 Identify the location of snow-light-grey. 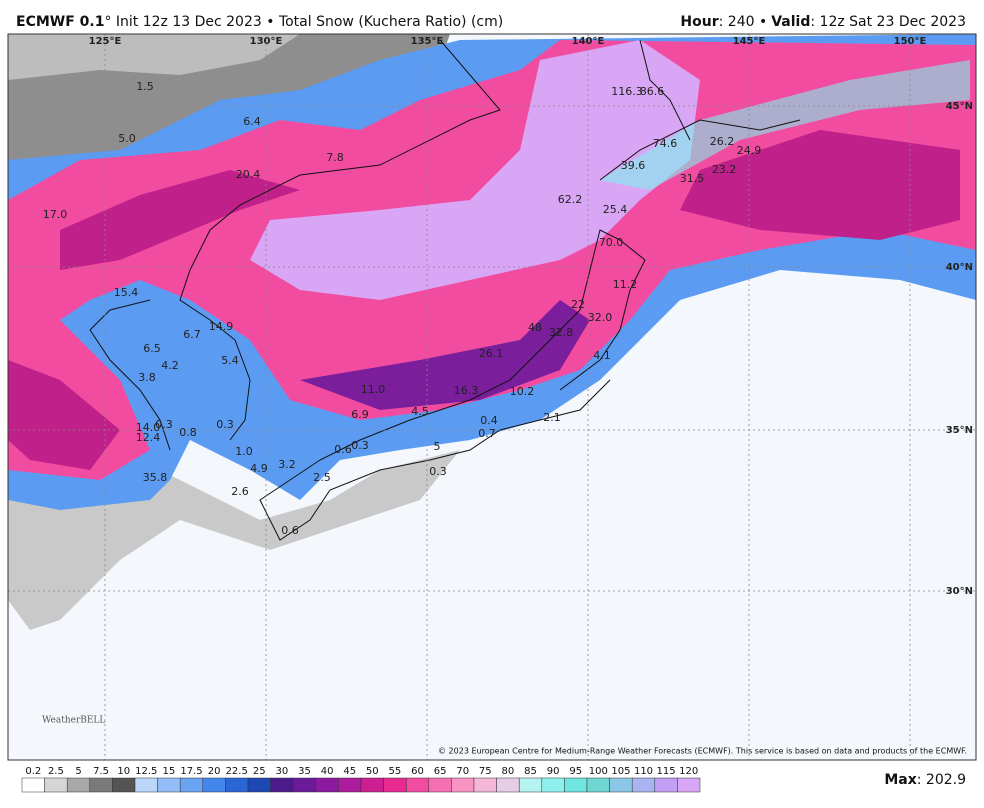
(154, 57).